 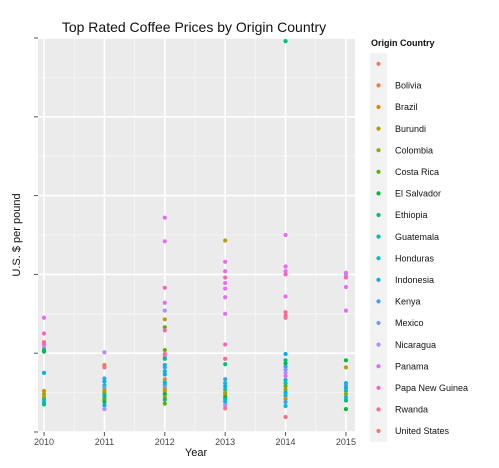 I want to click on legend-label: Burundi, so click(x=410, y=129).